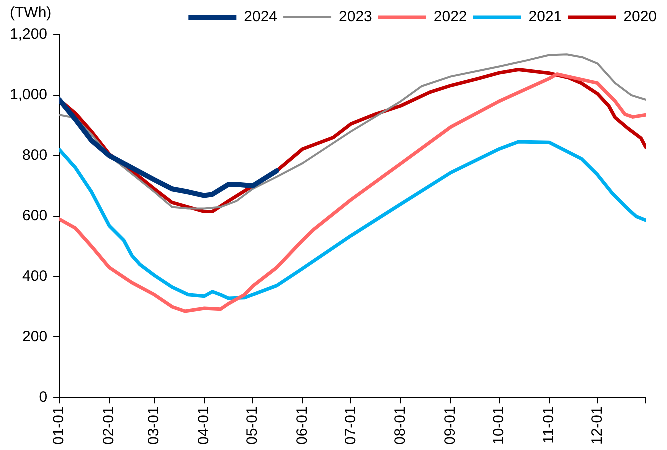 The height and width of the screenshot is (450, 667). What do you see at coordinates (641, 17) in the screenshot?
I see `legend-label: 2020` at bounding box center [641, 17].